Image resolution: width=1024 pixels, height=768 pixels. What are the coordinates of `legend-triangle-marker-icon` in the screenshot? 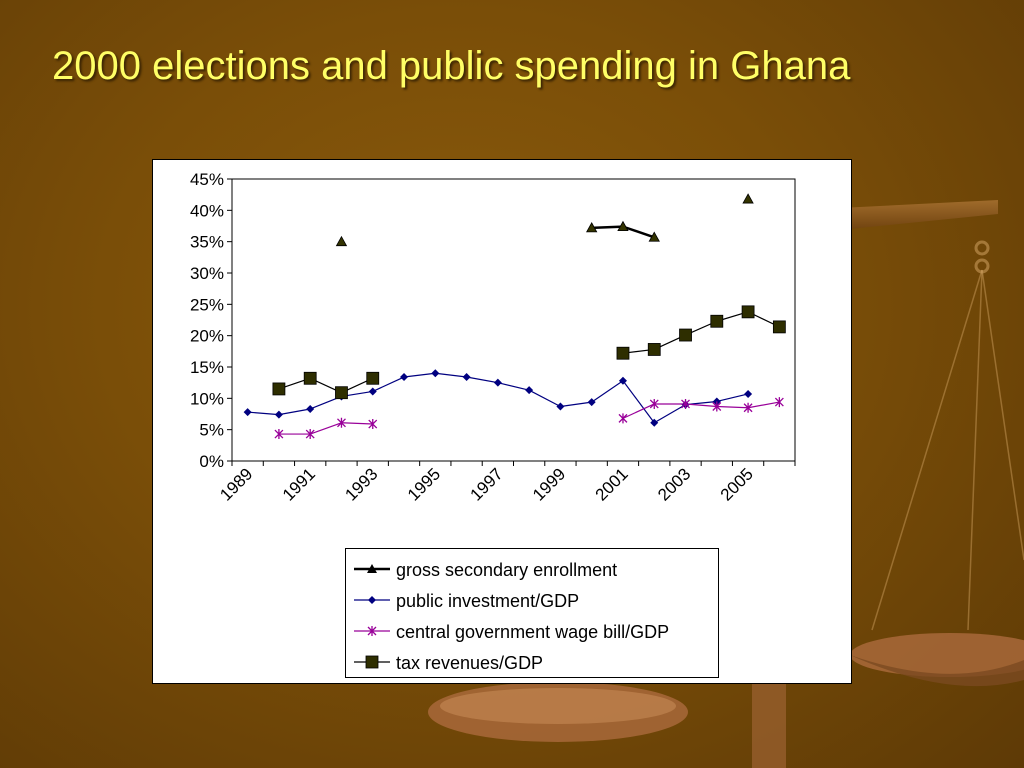 It's located at (372, 568).